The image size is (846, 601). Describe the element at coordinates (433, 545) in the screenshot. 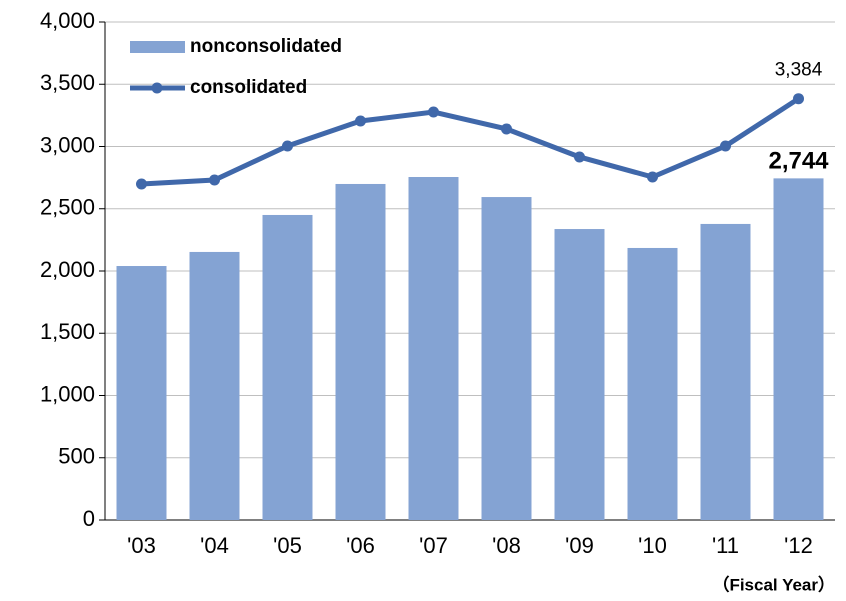

I see `x-tick-label: '07` at that location.